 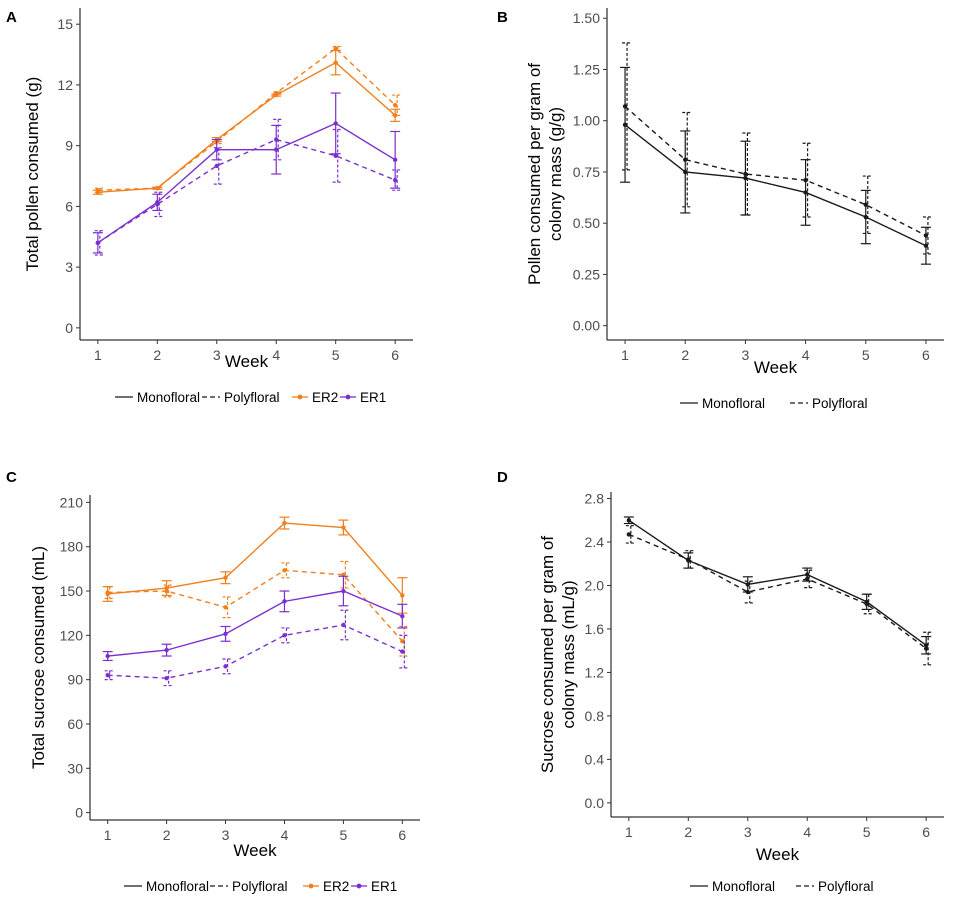 I want to click on y-tick-label: 0.00, so click(x=586, y=326).